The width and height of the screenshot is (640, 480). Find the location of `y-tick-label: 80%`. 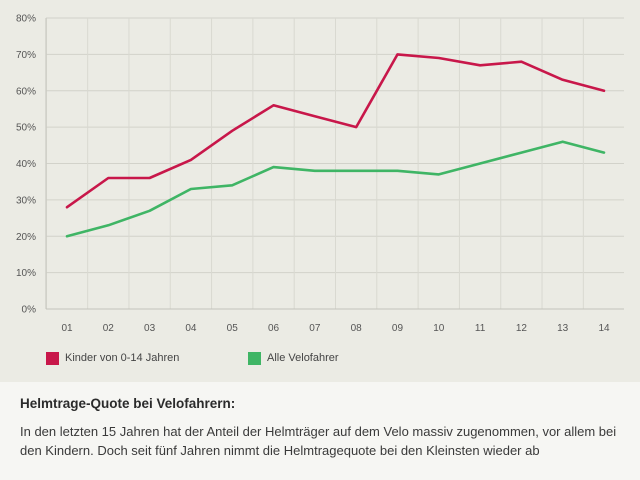

y-tick-label: 80% is located at coordinates (26, 19).